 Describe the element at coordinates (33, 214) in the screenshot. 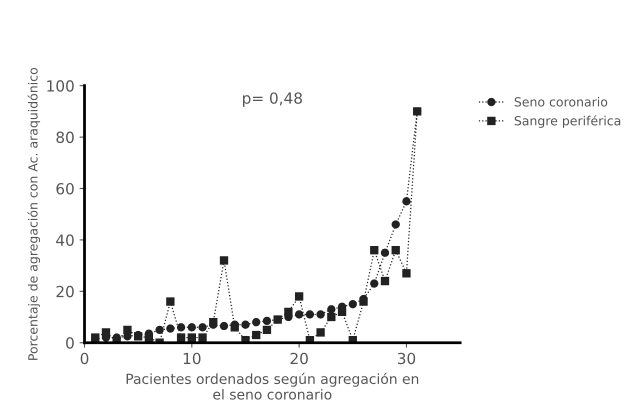

I see `y-axis-title: Porcentaje de agregación con Ac. araquidónico` at that location.